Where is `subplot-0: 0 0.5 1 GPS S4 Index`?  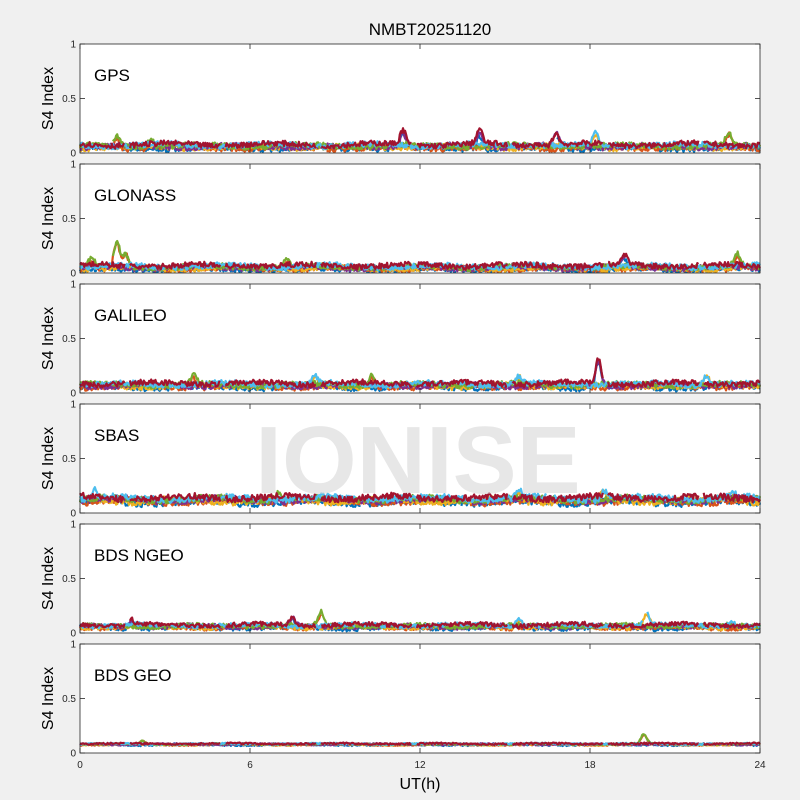
subplot-0: 0 0.5 1 GPS S4 Index is located at coordinates (401, 100).